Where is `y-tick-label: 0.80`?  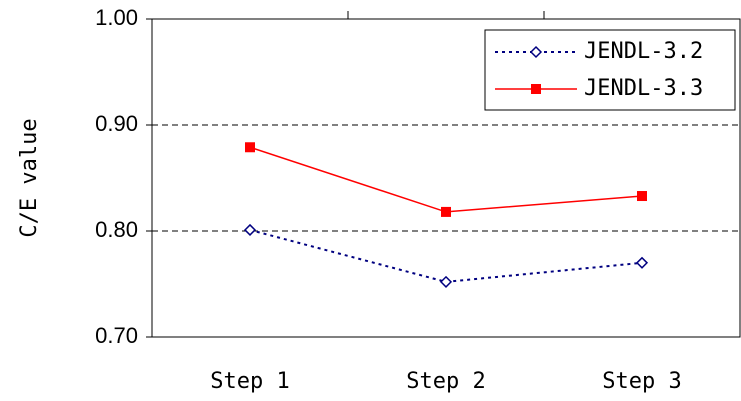 y-tick-label: 0.80 is located at coordinates (116, 229).